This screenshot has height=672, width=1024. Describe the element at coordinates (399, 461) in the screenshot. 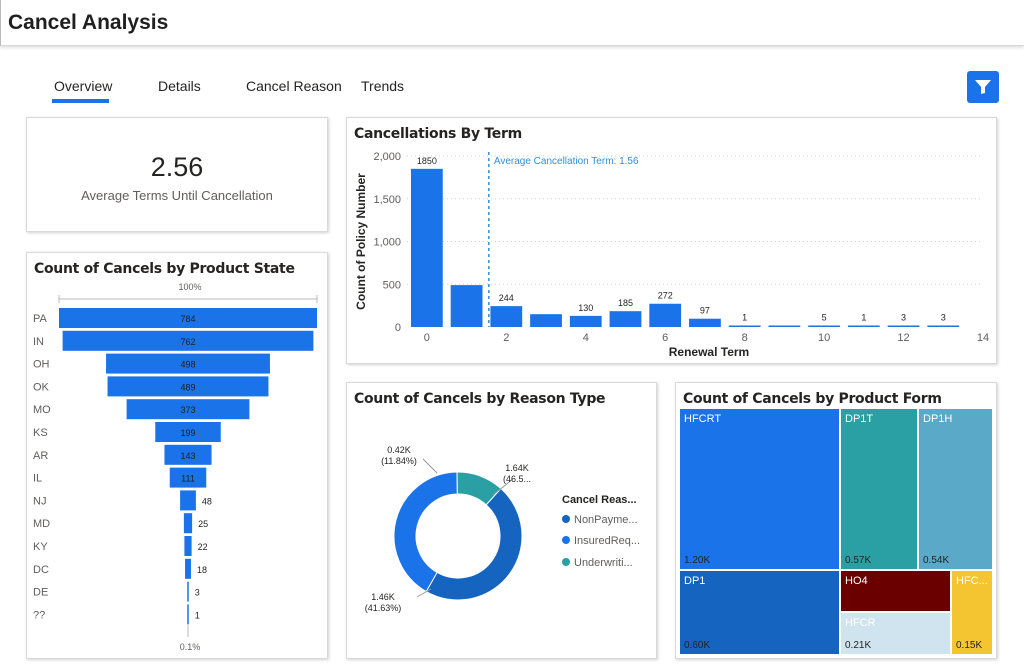

I see `slice-pct-label: (11.84%)` at that location.